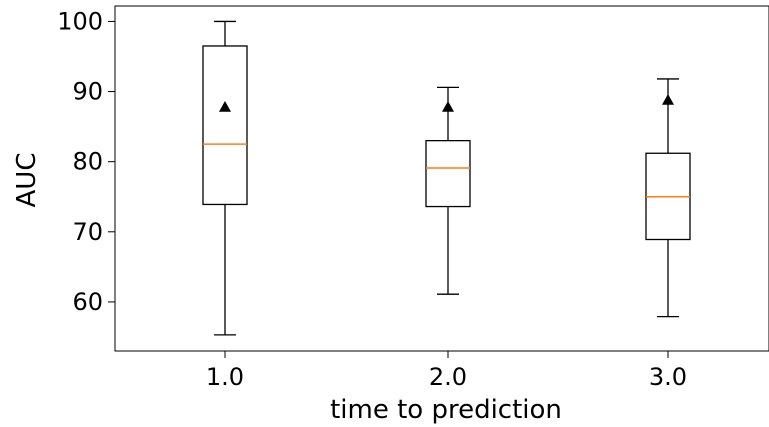 The height and width of the screenshot is (427, 769). I want to click on y-tick-label: 60, so click(87, 302).